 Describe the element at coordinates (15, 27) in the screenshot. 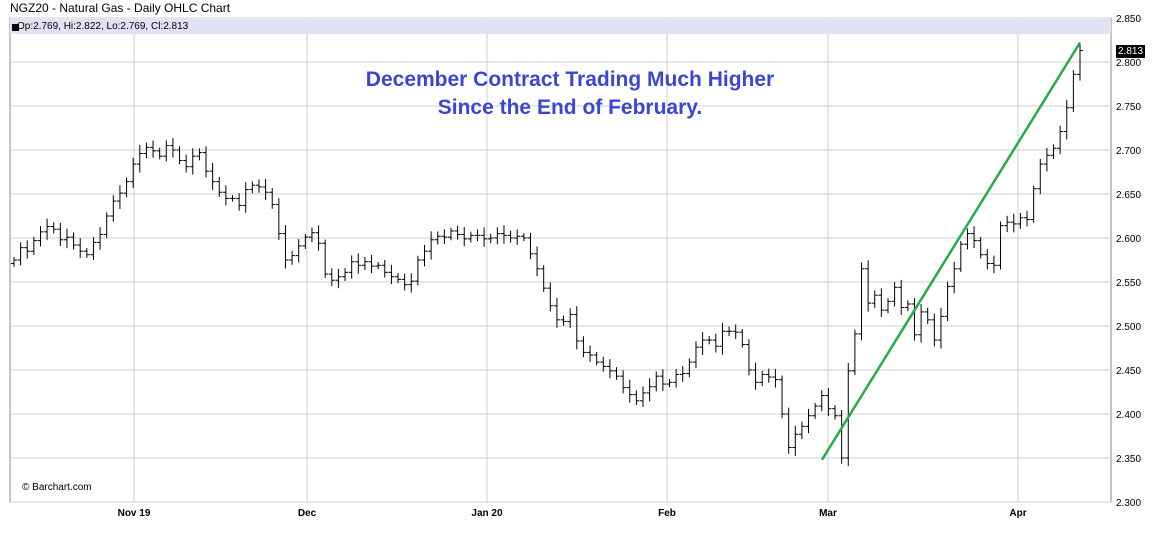

I see `series-marker-icon` at that location.